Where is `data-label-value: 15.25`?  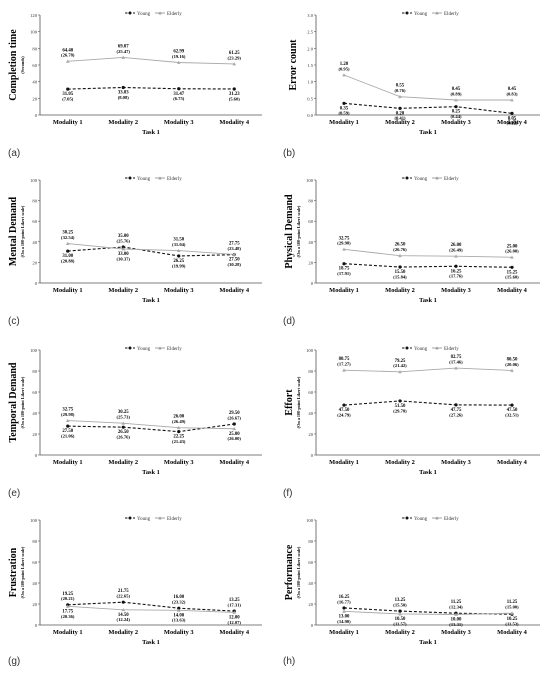 data-label-value: 15.25 is located at coordinates (512, 272).